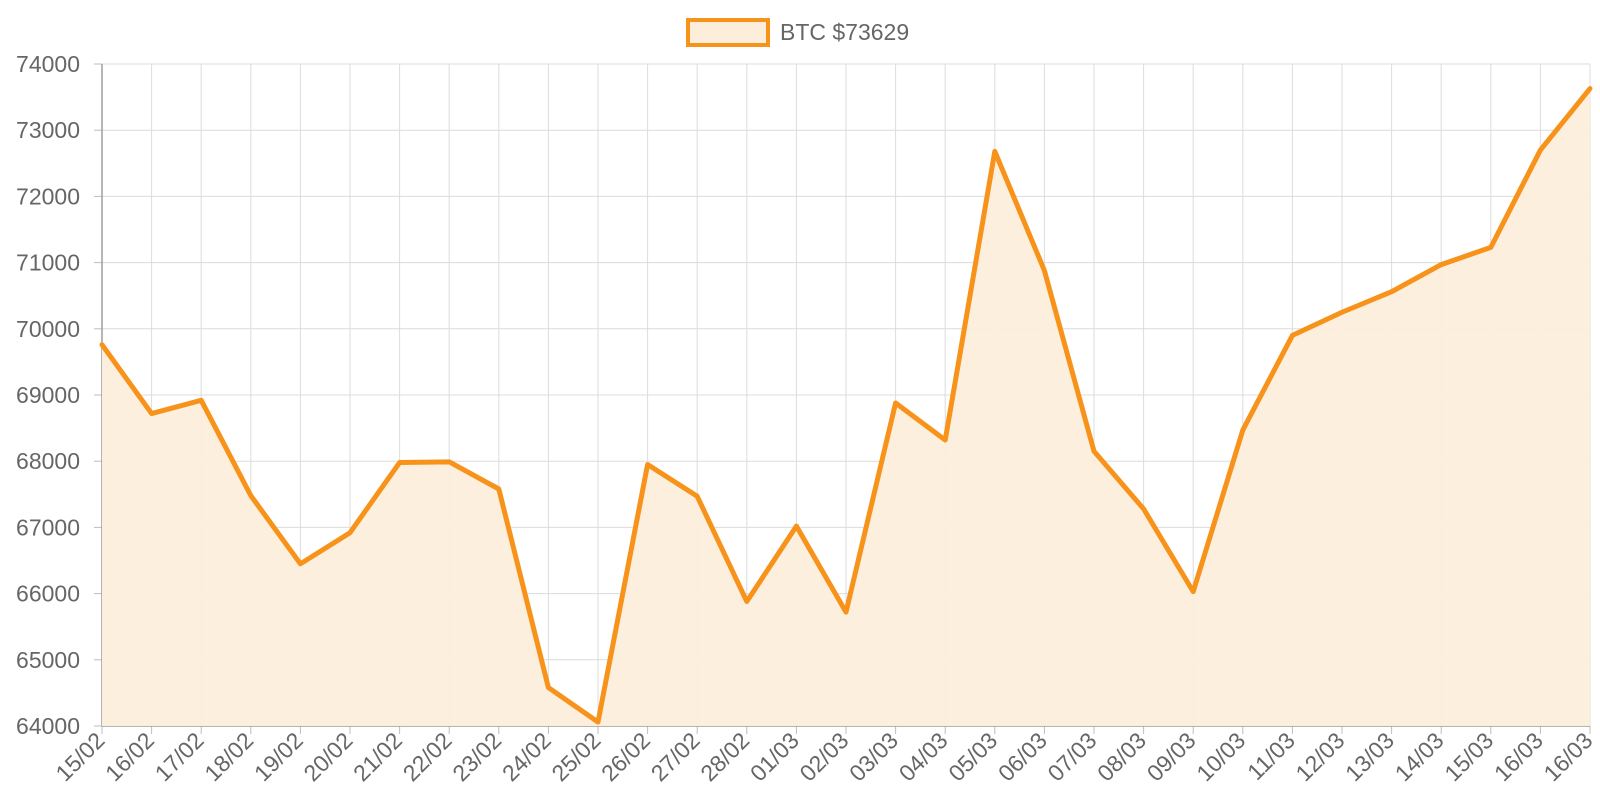  What do you see at coordinates (48, 130) in the screenshot?
I see `y-tick-label: 73000` at bounding box center [48, 130].